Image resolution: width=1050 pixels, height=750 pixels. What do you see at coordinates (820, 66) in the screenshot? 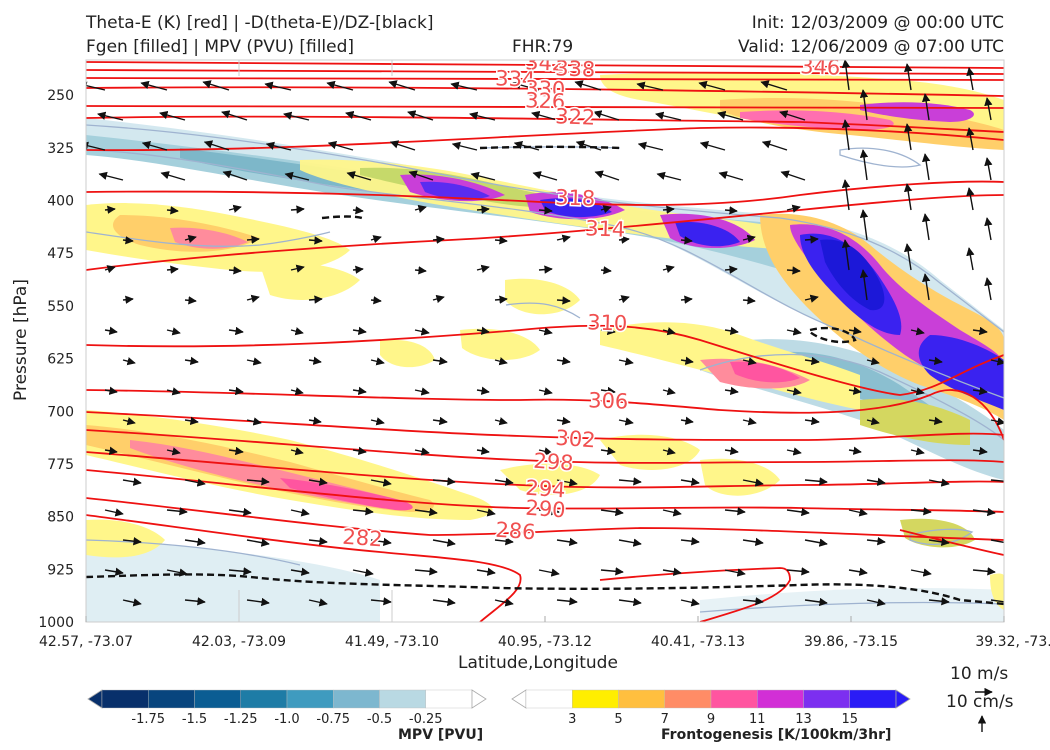
I see `theta-e-label: 346` at bounding box center [820, 66].